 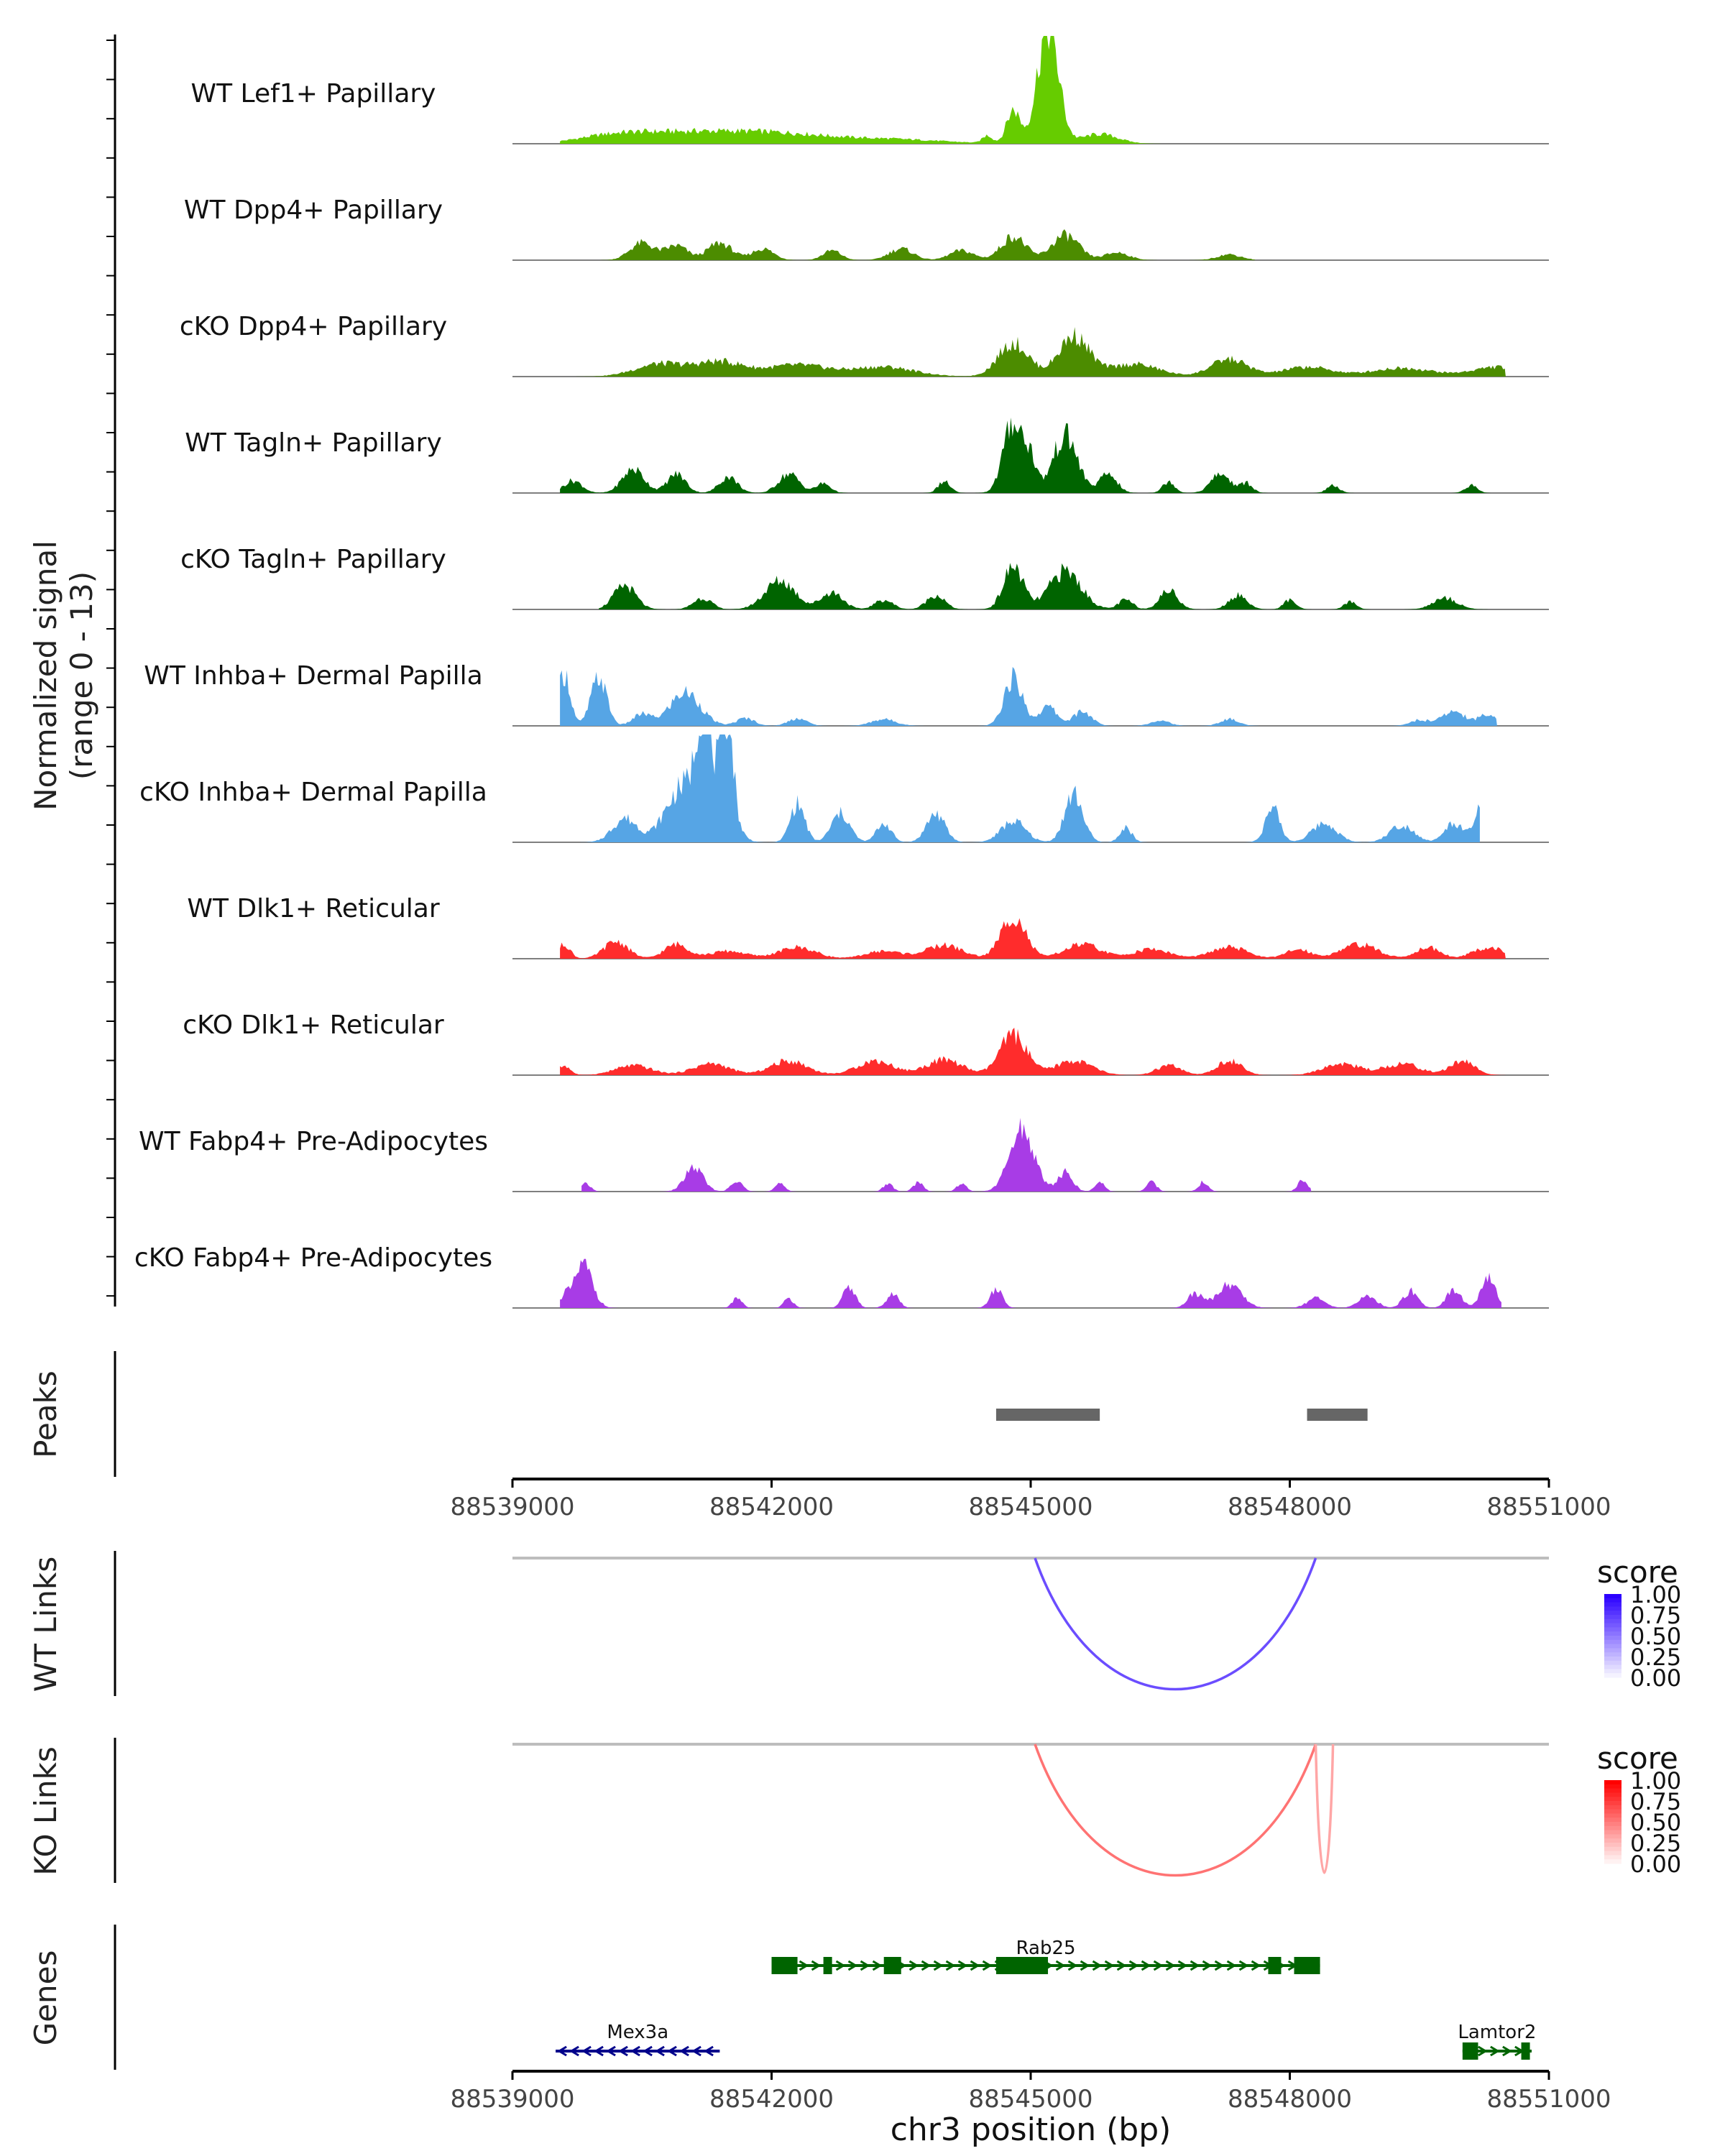 I want to click on track-label: WT Lef1+ Papillary, so click(x=313, y=94).